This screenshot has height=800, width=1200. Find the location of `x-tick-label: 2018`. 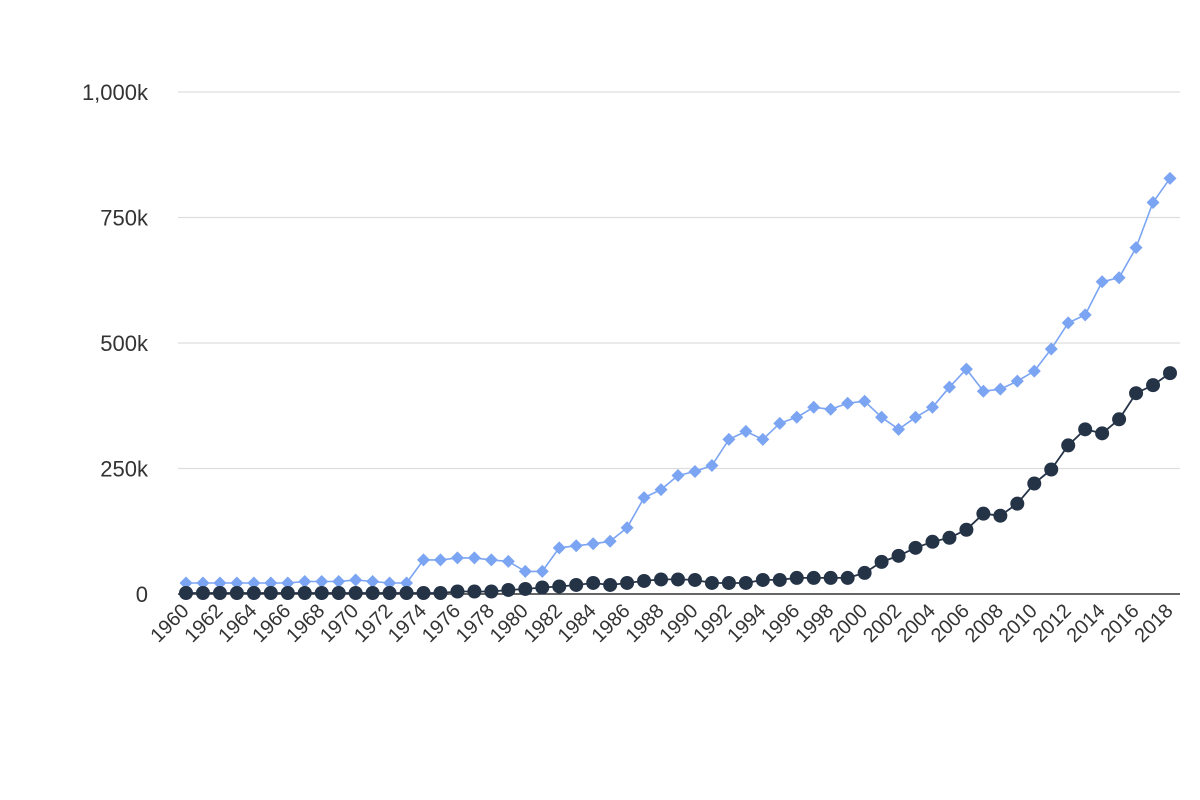

x-tick-label: 2018 is located at coordinates (1154, 623).